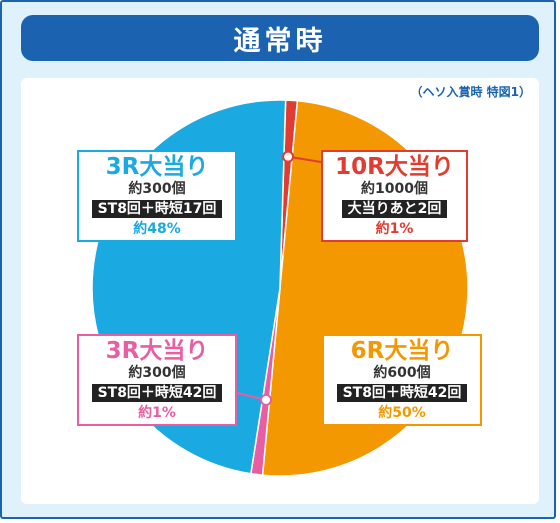 This screenshot has width=560, height=523. I want to click on label-box-6r: 6R大当り 約600個 ST8回＋時短42回 約50%, so click(402, 380).